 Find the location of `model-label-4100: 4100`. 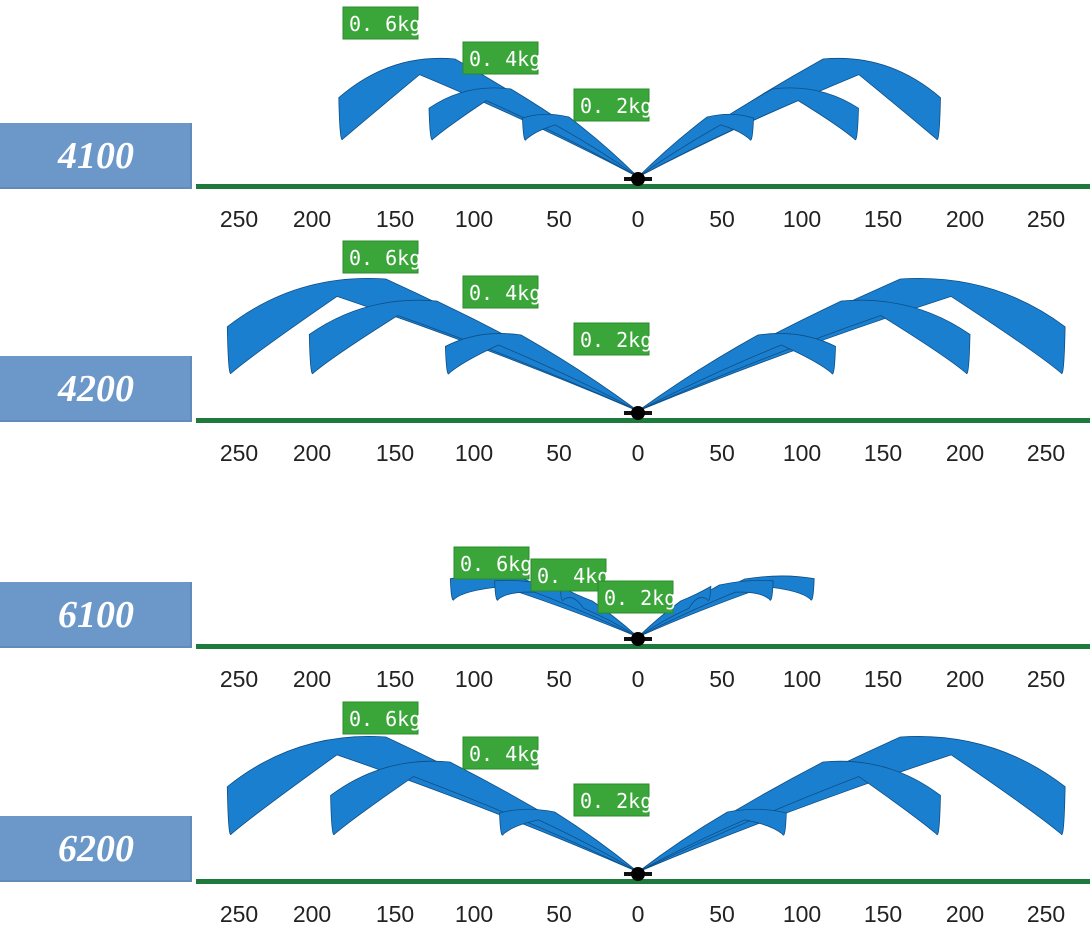

model-label-4100: 4100 is located at coordinates (96, 156).